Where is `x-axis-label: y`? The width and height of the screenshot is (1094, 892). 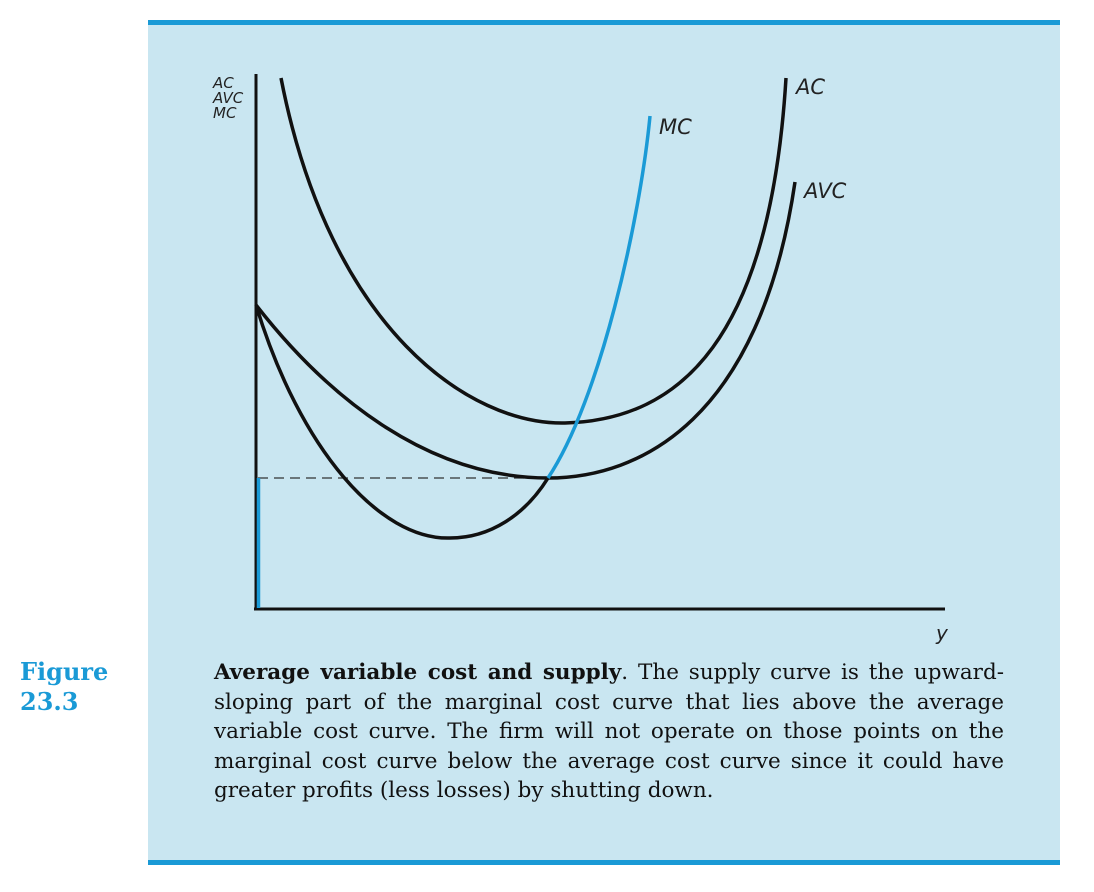
x-axis-label: y is located at coordinates (942, 633).